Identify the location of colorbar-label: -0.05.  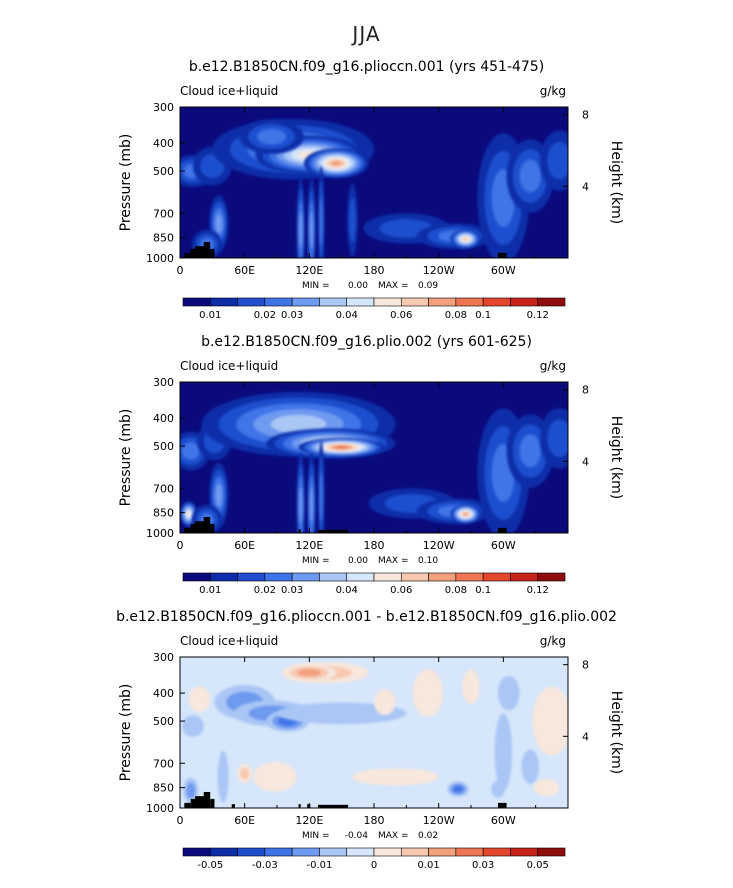
(210, 865).